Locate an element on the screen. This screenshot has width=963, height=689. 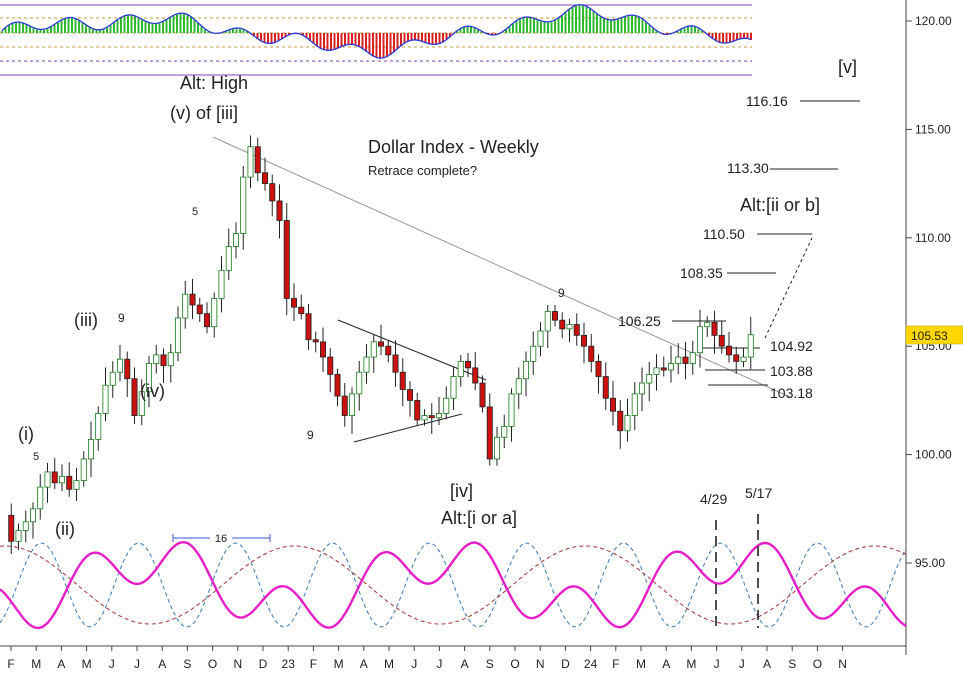
count-5-top-label: 5 is located at coordinates (195, 212).